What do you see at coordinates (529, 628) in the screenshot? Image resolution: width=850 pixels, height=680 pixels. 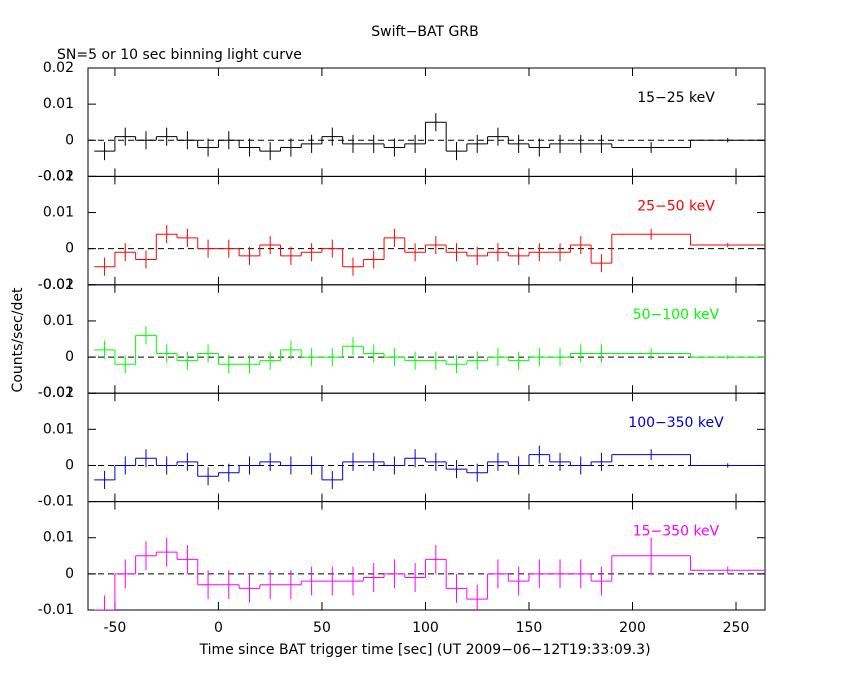 I see `x-tick-label: 150` at bounding box center [529, 628].